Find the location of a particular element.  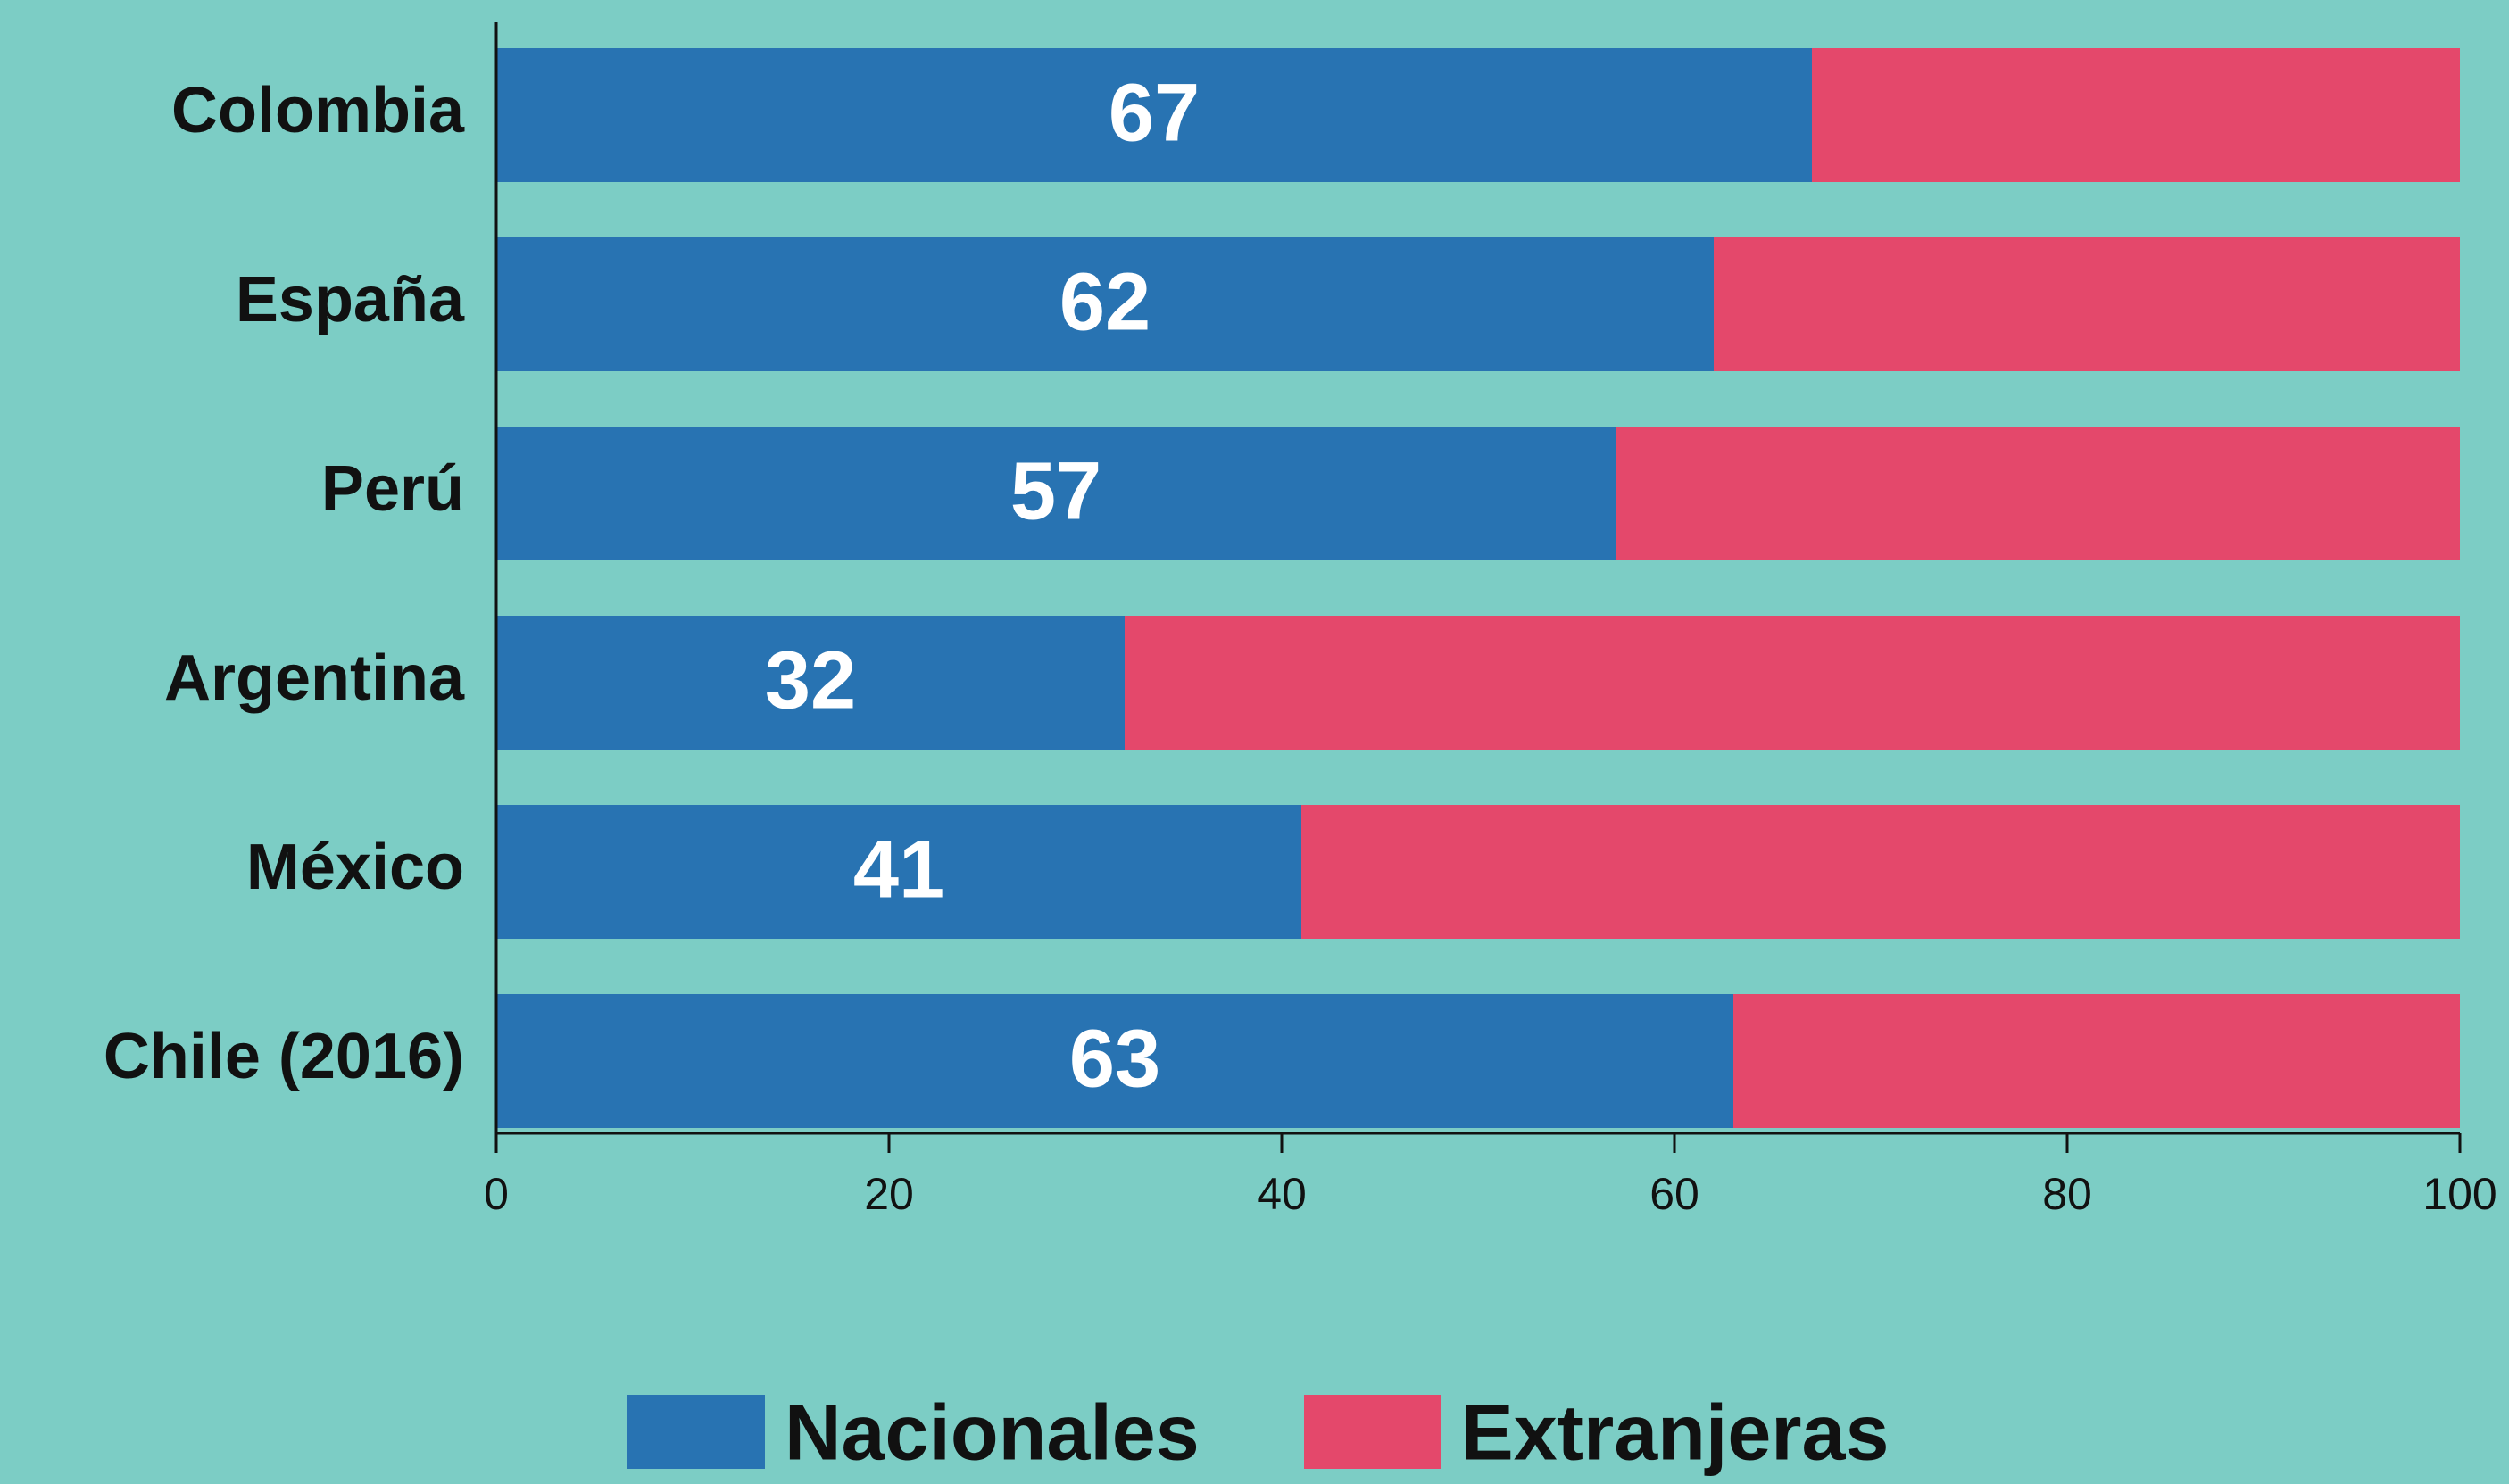

data-label: 41 is located at coordinates (898, 869).